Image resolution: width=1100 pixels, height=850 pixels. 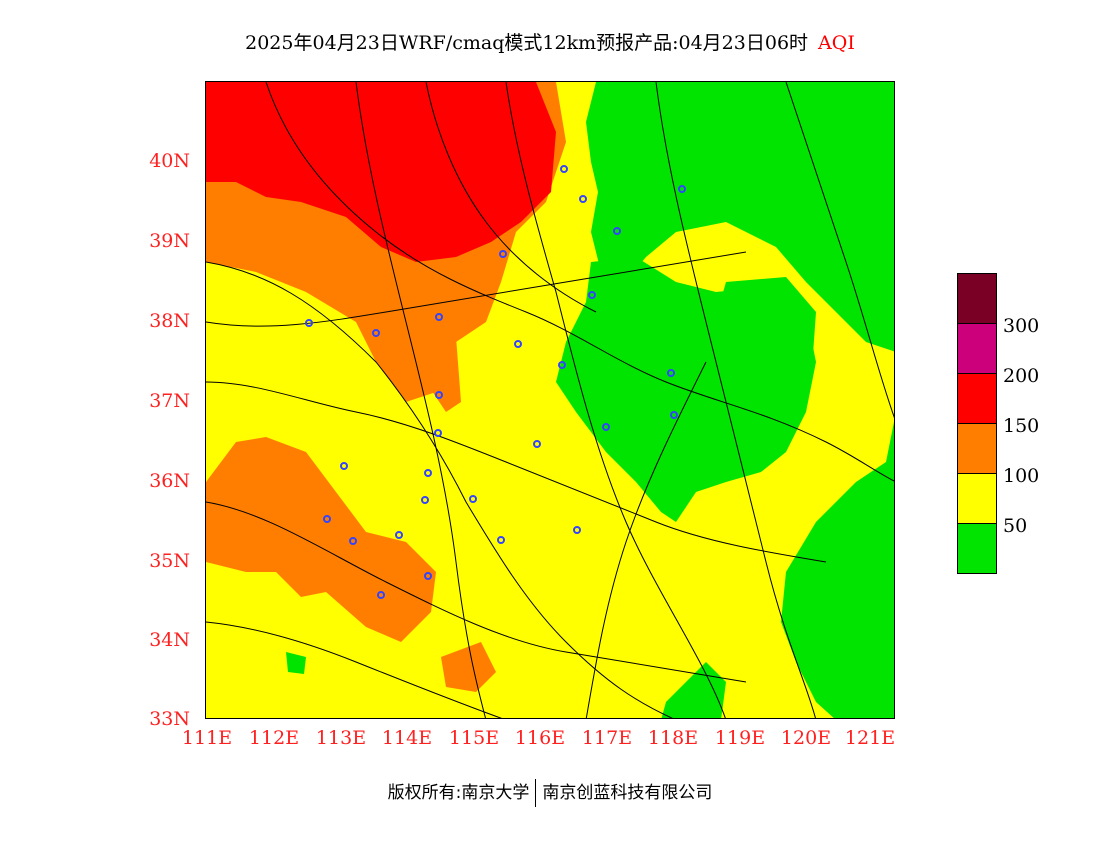 I want to click on legend-swatch-hazardous, so click(x=977, y=298).